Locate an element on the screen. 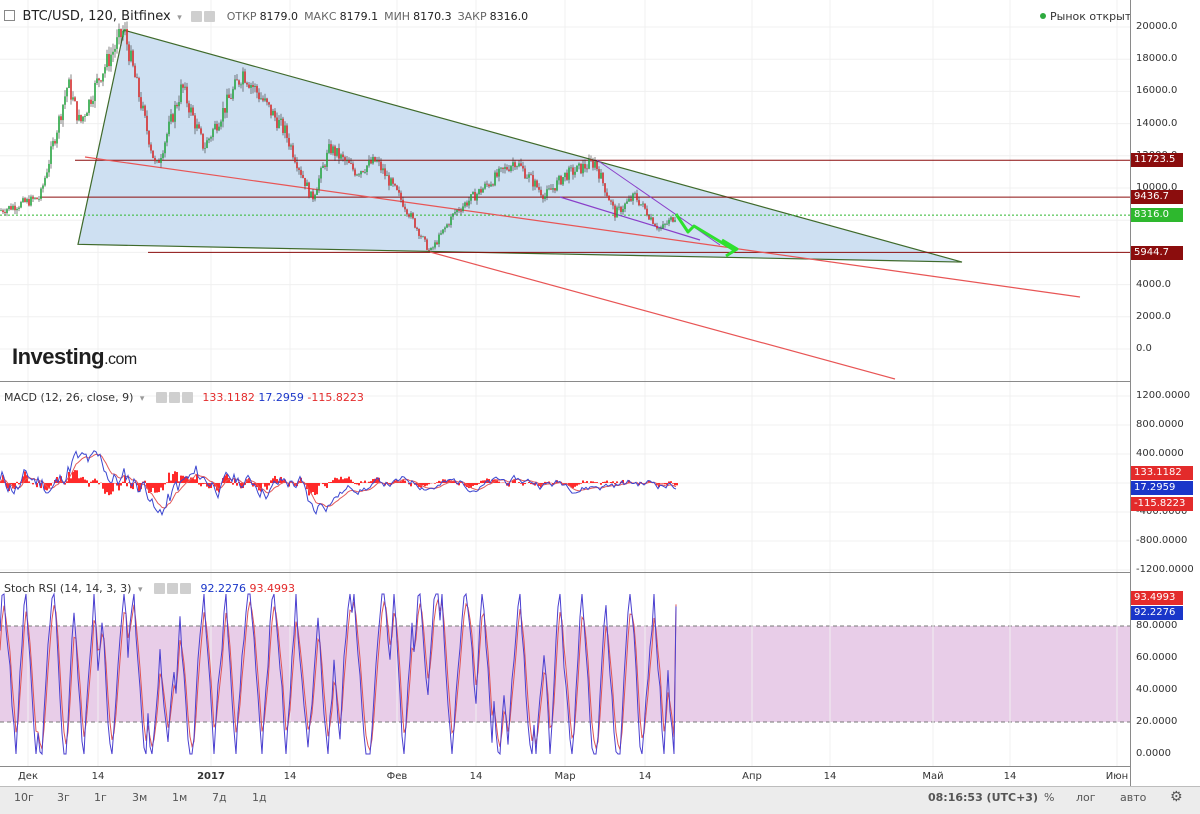 This screenshot has width=1200, height=814. stoch-legend-label: Stoch RSI (14, 14, 3, 3) is located at coordinates (67, 588).